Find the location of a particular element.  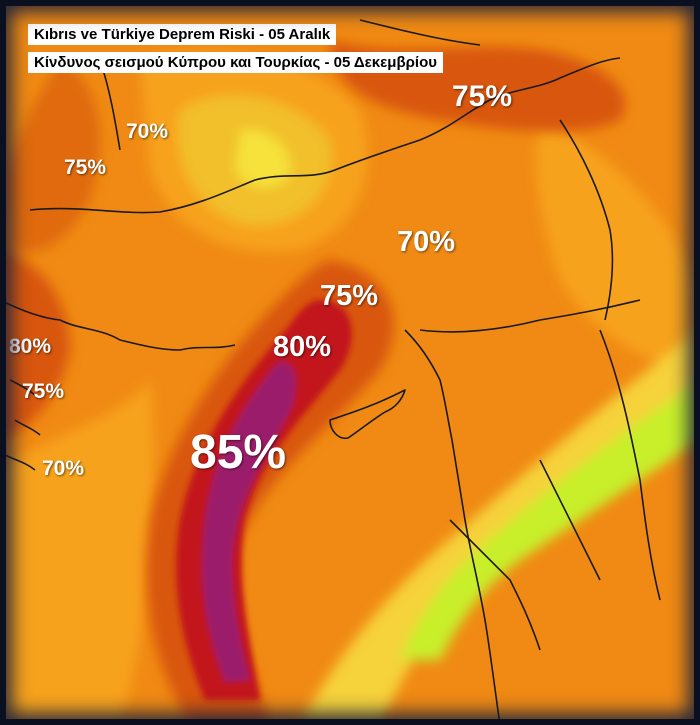

magenta-core is located at coordinates (249, 521).